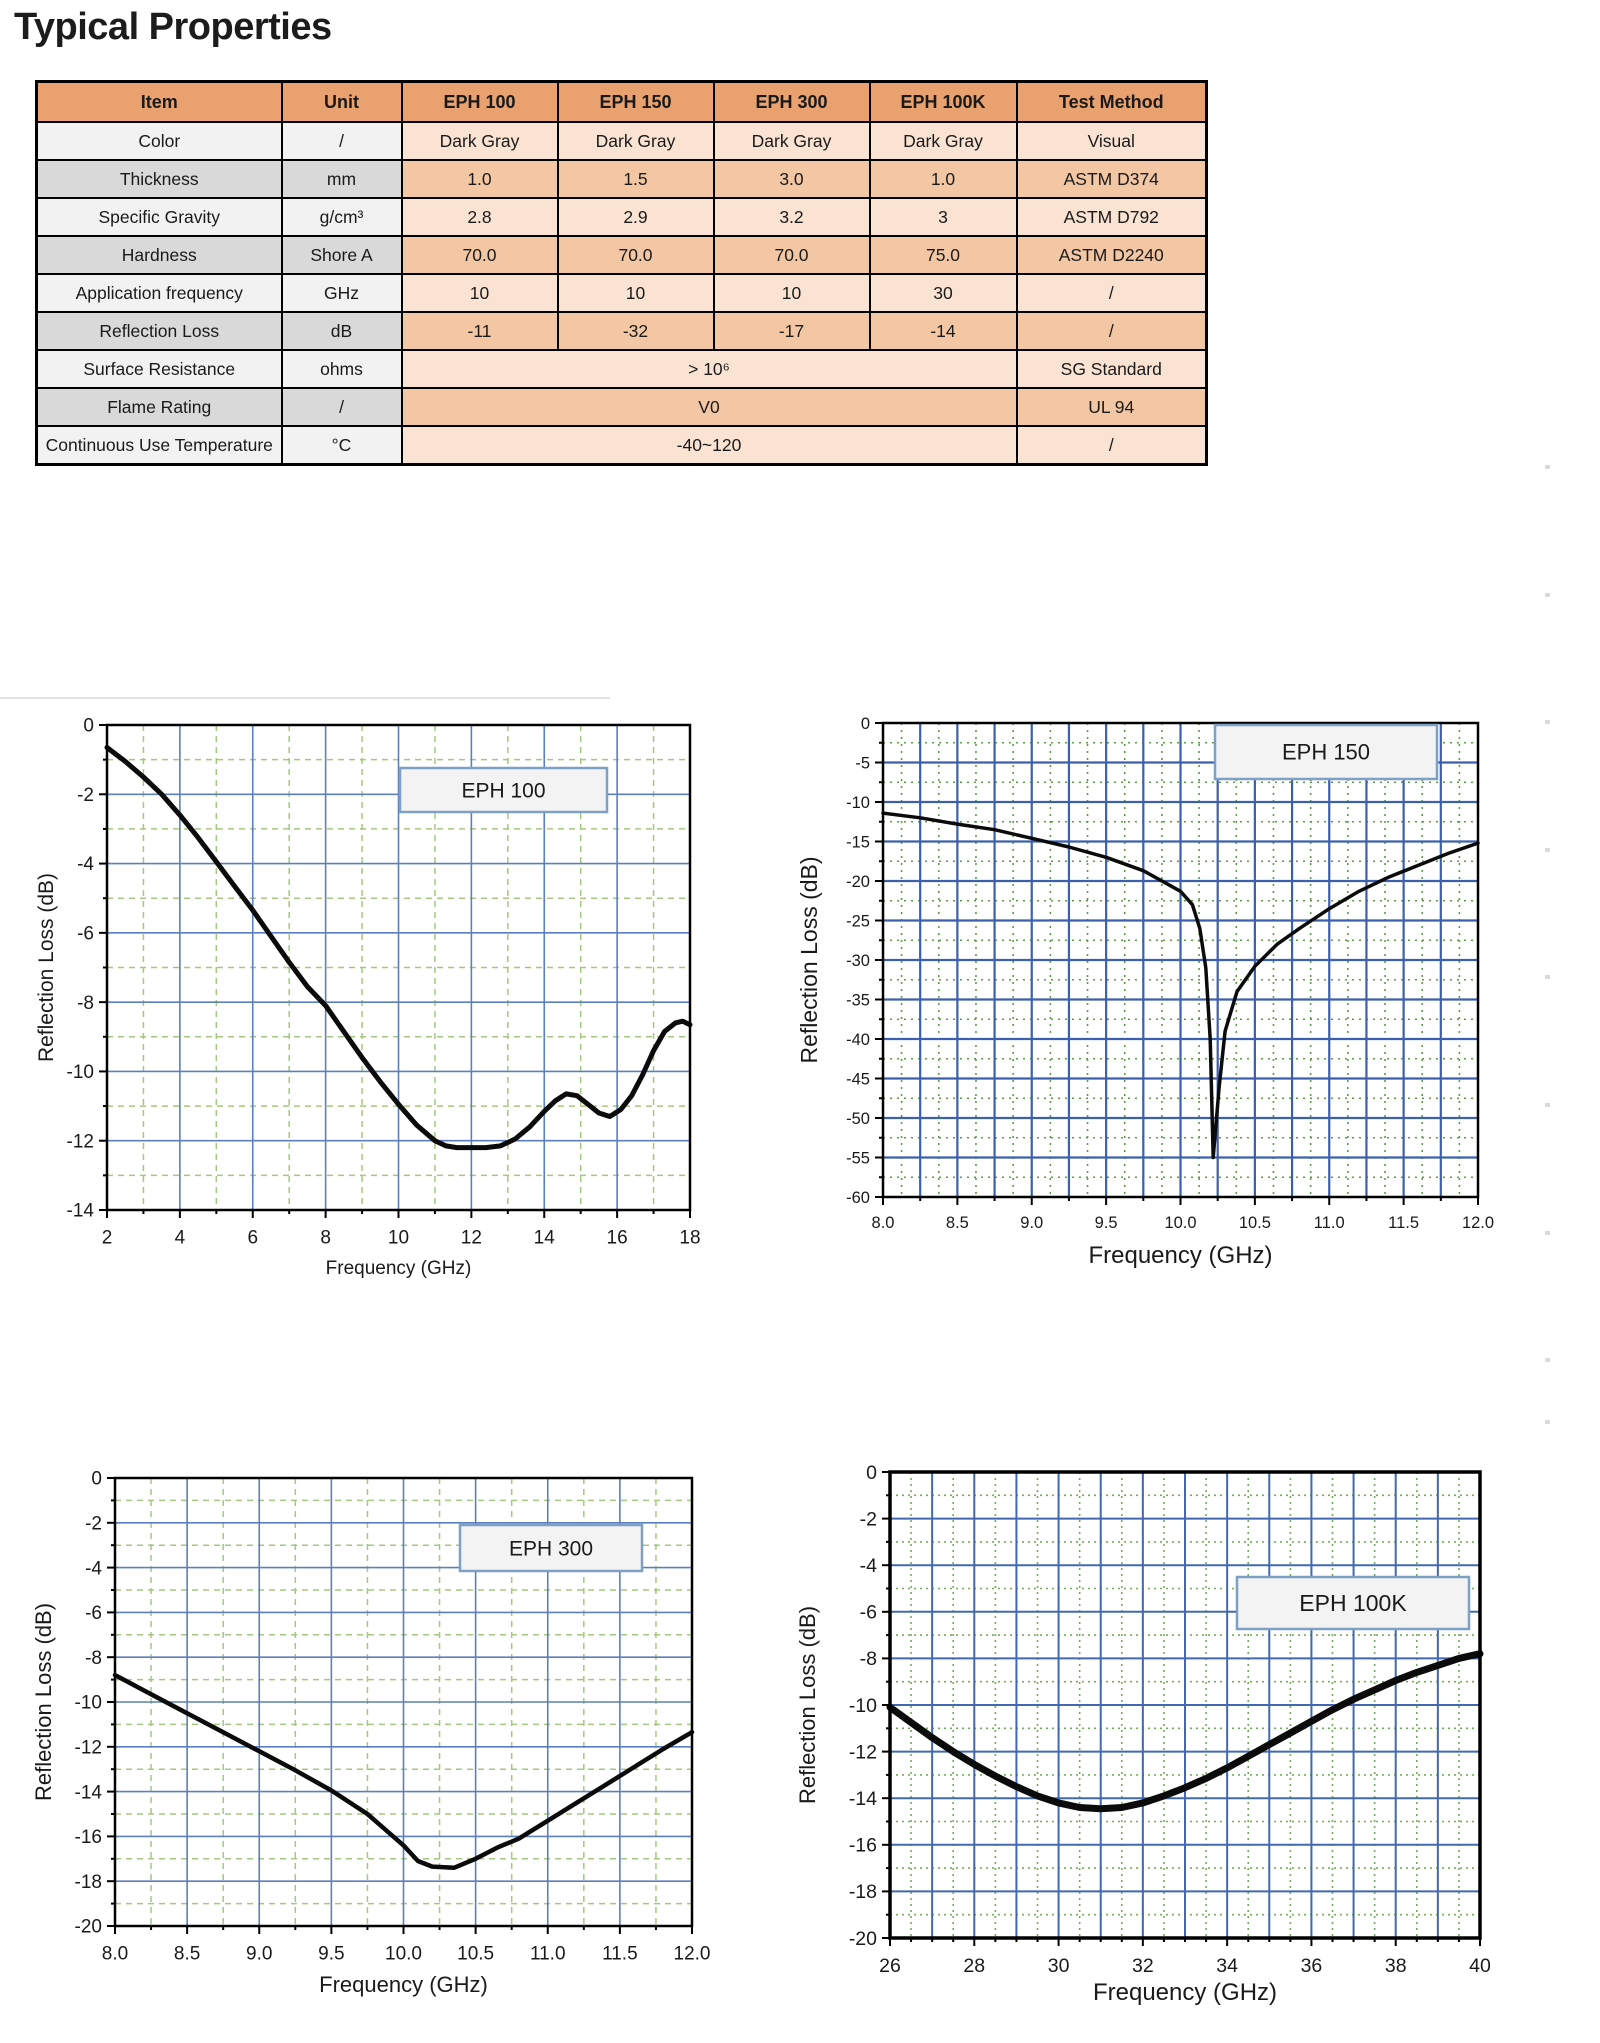 This screenshot has width=1600, height=2043. I want to click on table-header-cell: EPH 300, so click(791, 101).